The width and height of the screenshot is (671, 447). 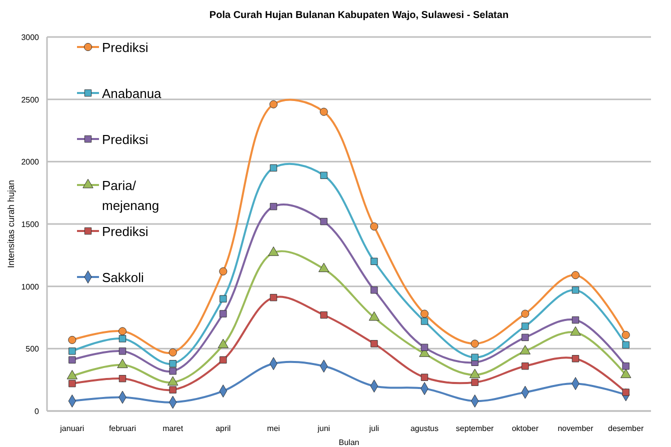 I want to click on y-tick-label: 0, so click(x=37, y=411).